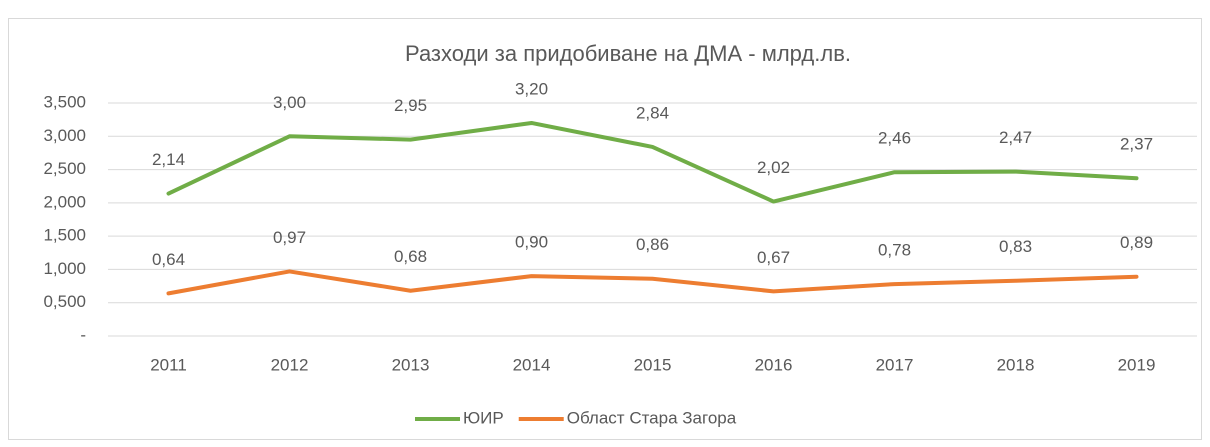 Image resolution: width=1210 pixels, height=447 pixels. What do you see at coordinates (652, 112) in the screenshot?
I see `data-label: 2,84` at bounding box center [652, 112].